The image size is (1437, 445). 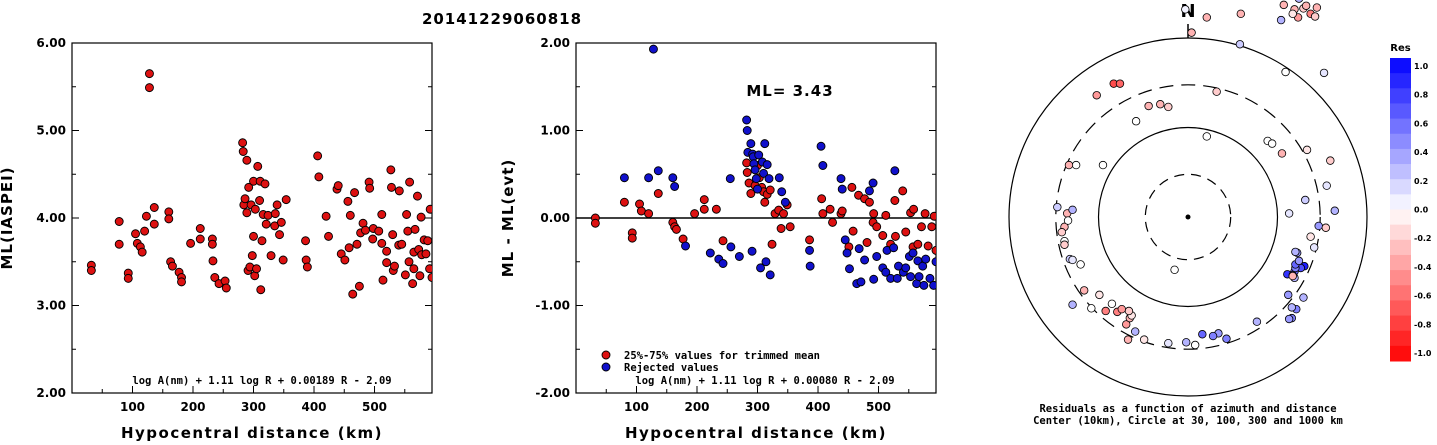 What do you see at coordinates (789, 91) in the screenshot?
I see `ml-annotation: ML= 3.43` at bounding box center [789, 91].